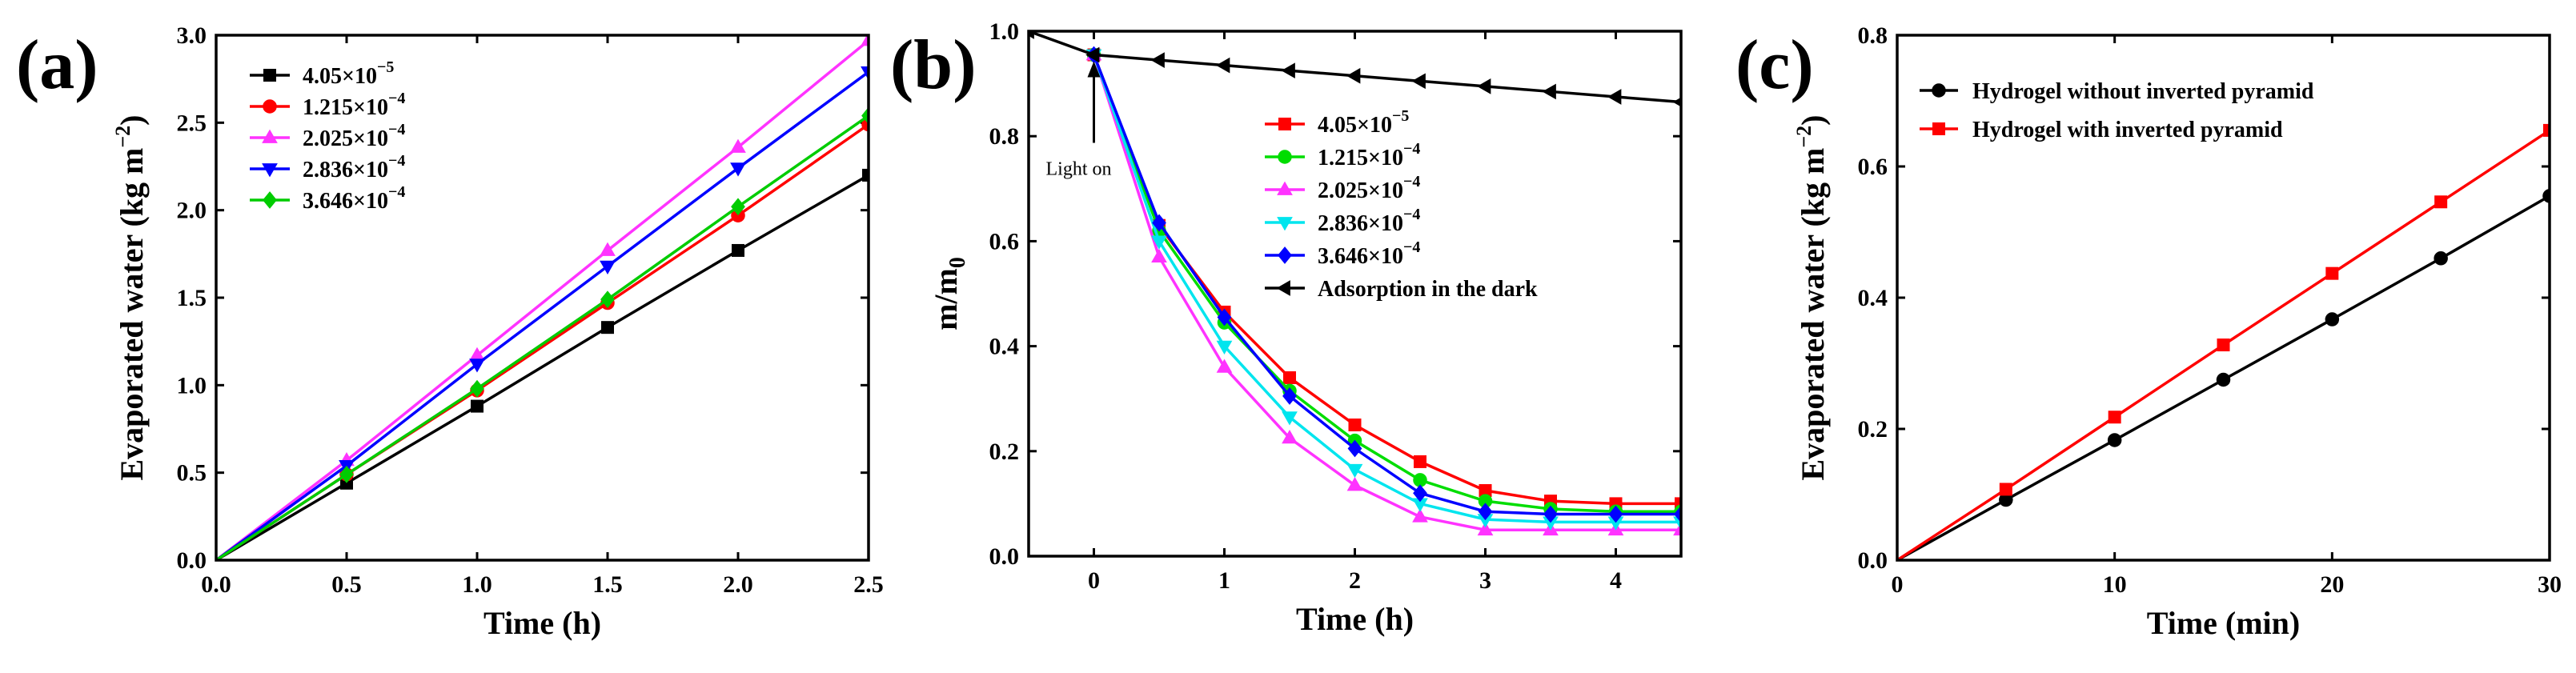 The image size is (2576, 673). What do you see at coordinates (1774, 65) in the screenshot?
I see `panel-label: (c)` at bounding box center [1774, 65].